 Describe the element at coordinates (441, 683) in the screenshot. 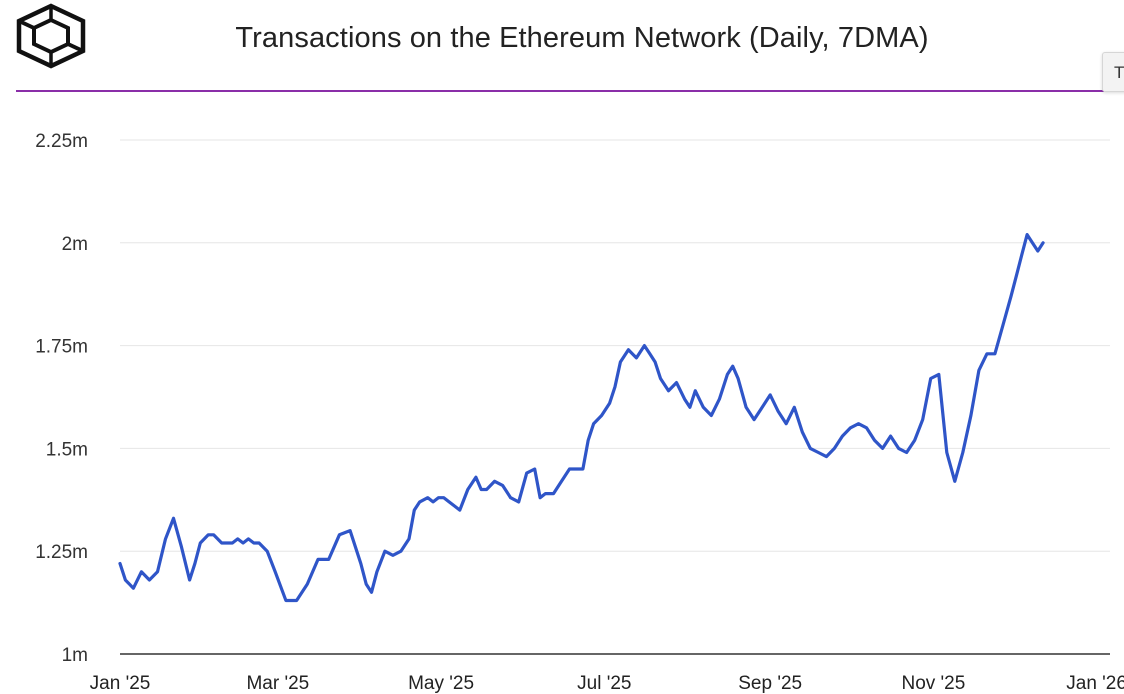

I see `x-tick-label: May '25` at that location.